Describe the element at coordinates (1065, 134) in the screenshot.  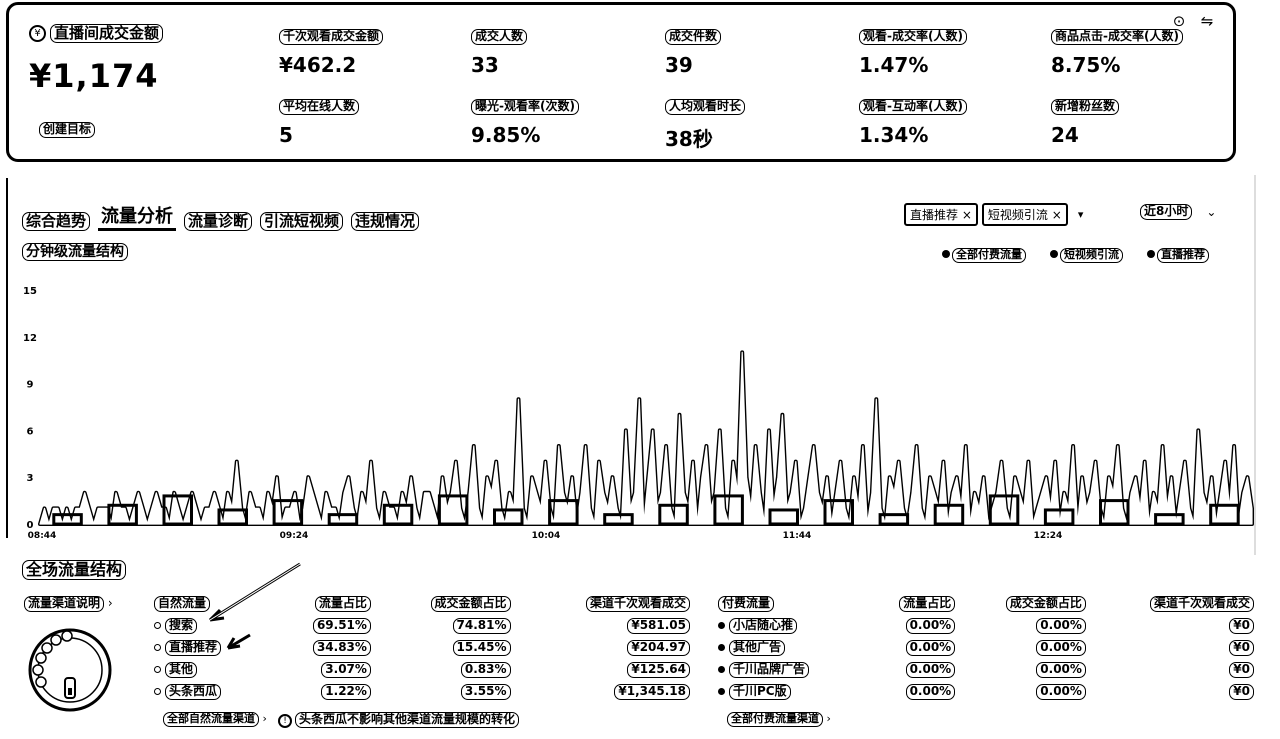
I see `metric-value: 24` at that location.